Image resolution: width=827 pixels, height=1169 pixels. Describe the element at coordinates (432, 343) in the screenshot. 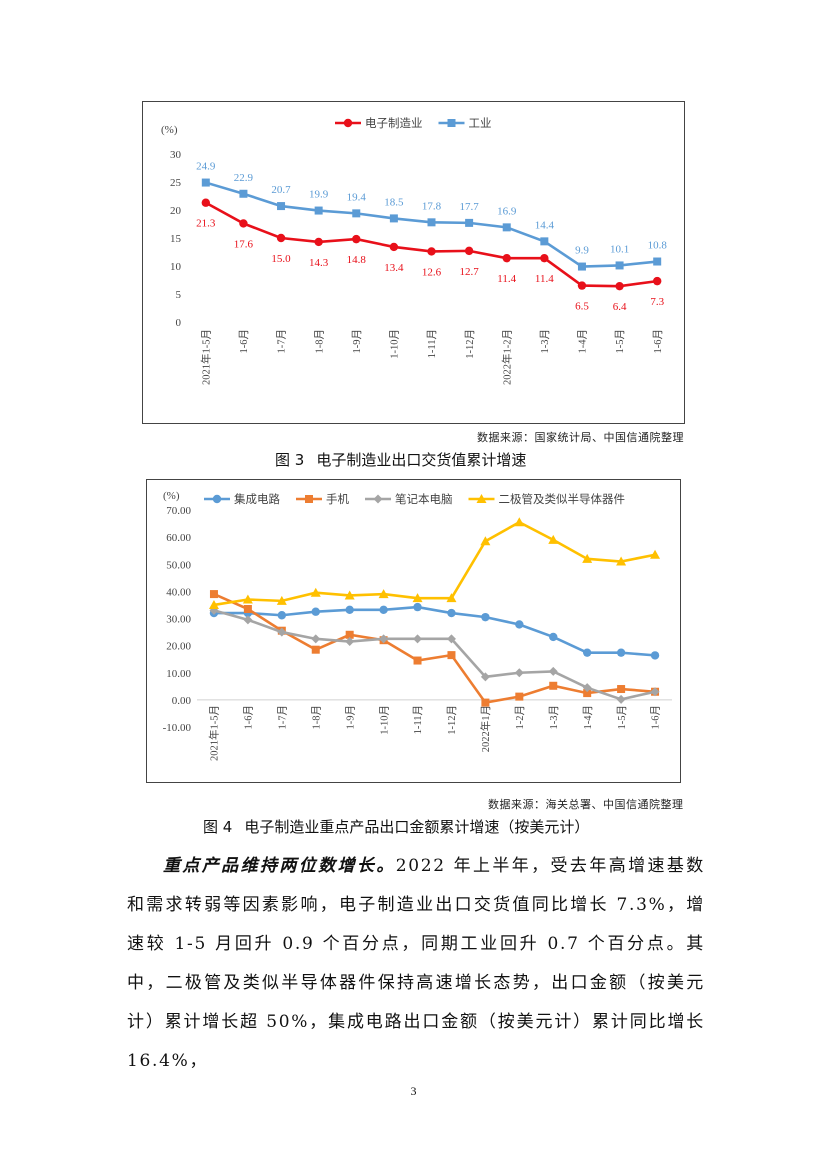

I see `x-tick-label: 1-11月` at that location.